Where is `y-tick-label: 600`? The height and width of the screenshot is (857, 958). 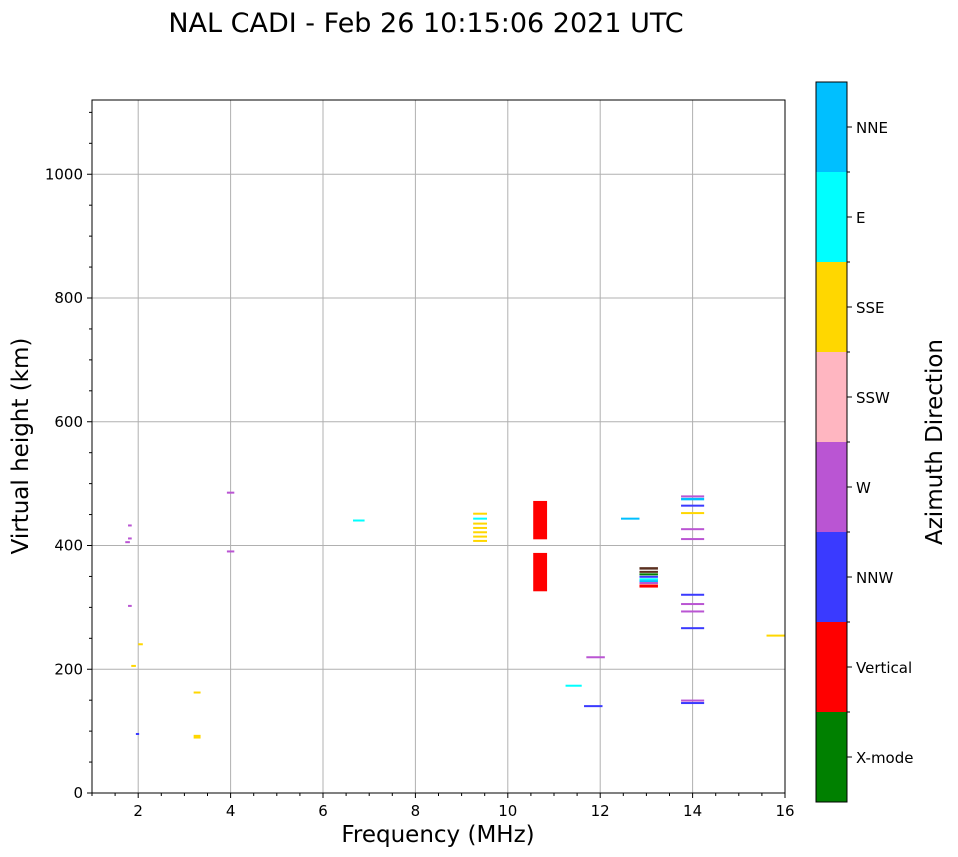
y-tick-label: 600 is located at coordinates (68, 422).